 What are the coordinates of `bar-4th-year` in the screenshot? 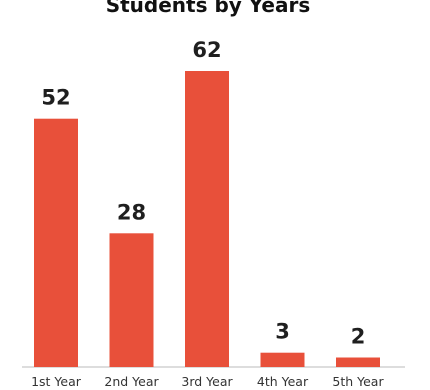 It's located at (282, 359).